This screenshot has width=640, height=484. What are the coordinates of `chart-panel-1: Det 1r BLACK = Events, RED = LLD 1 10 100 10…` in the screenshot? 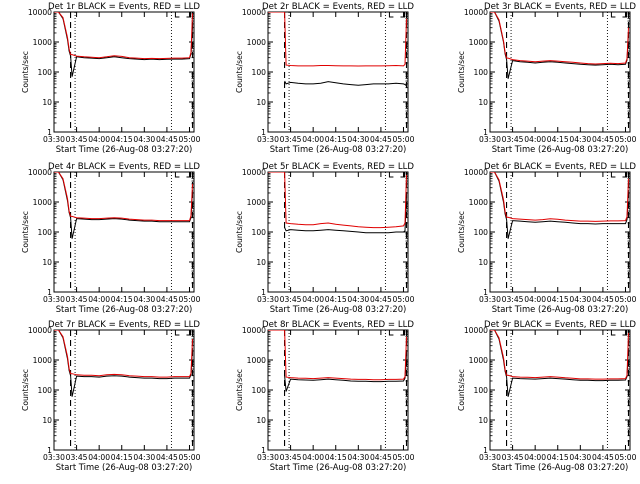 It's located at (111, 78).